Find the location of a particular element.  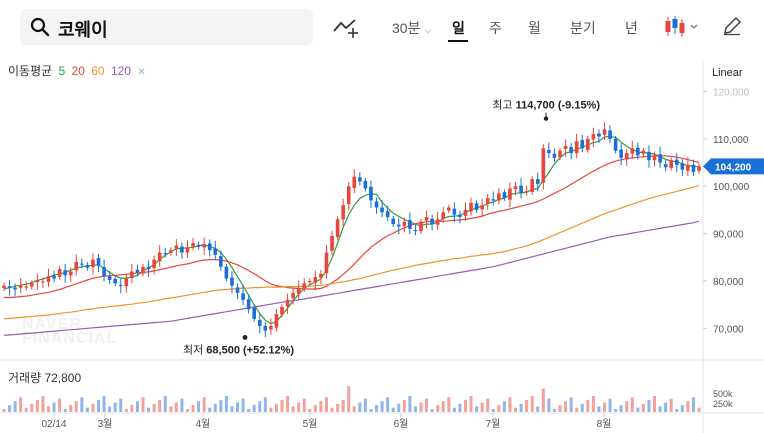

volume-label: 거래량 72,800 is located at coordinates (45, 378).